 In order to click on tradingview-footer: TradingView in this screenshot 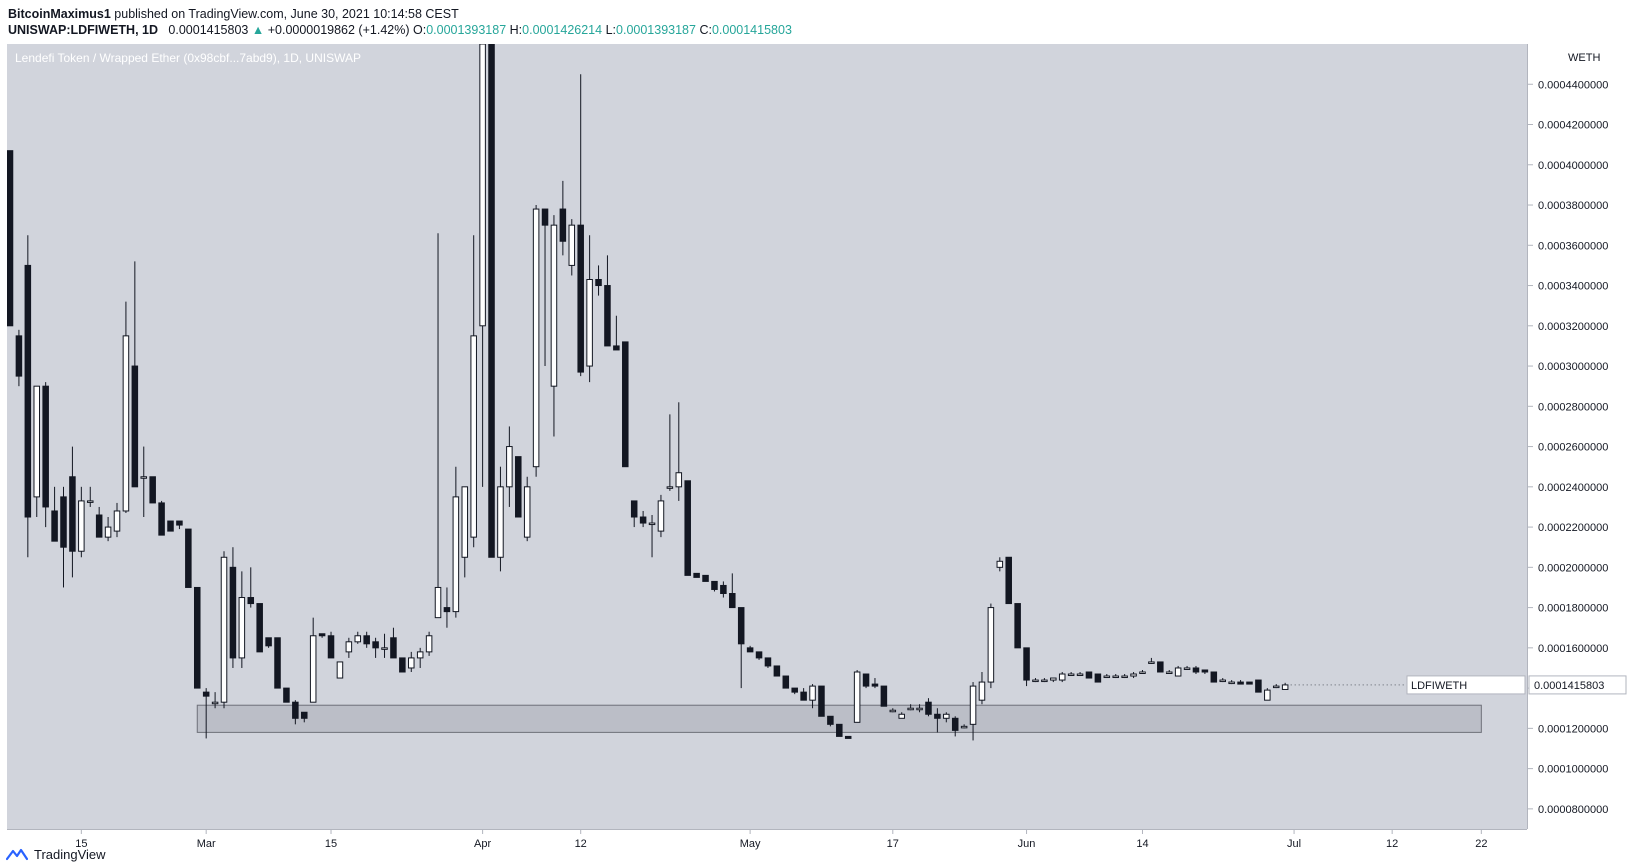, I will do `click(56, 854)`.